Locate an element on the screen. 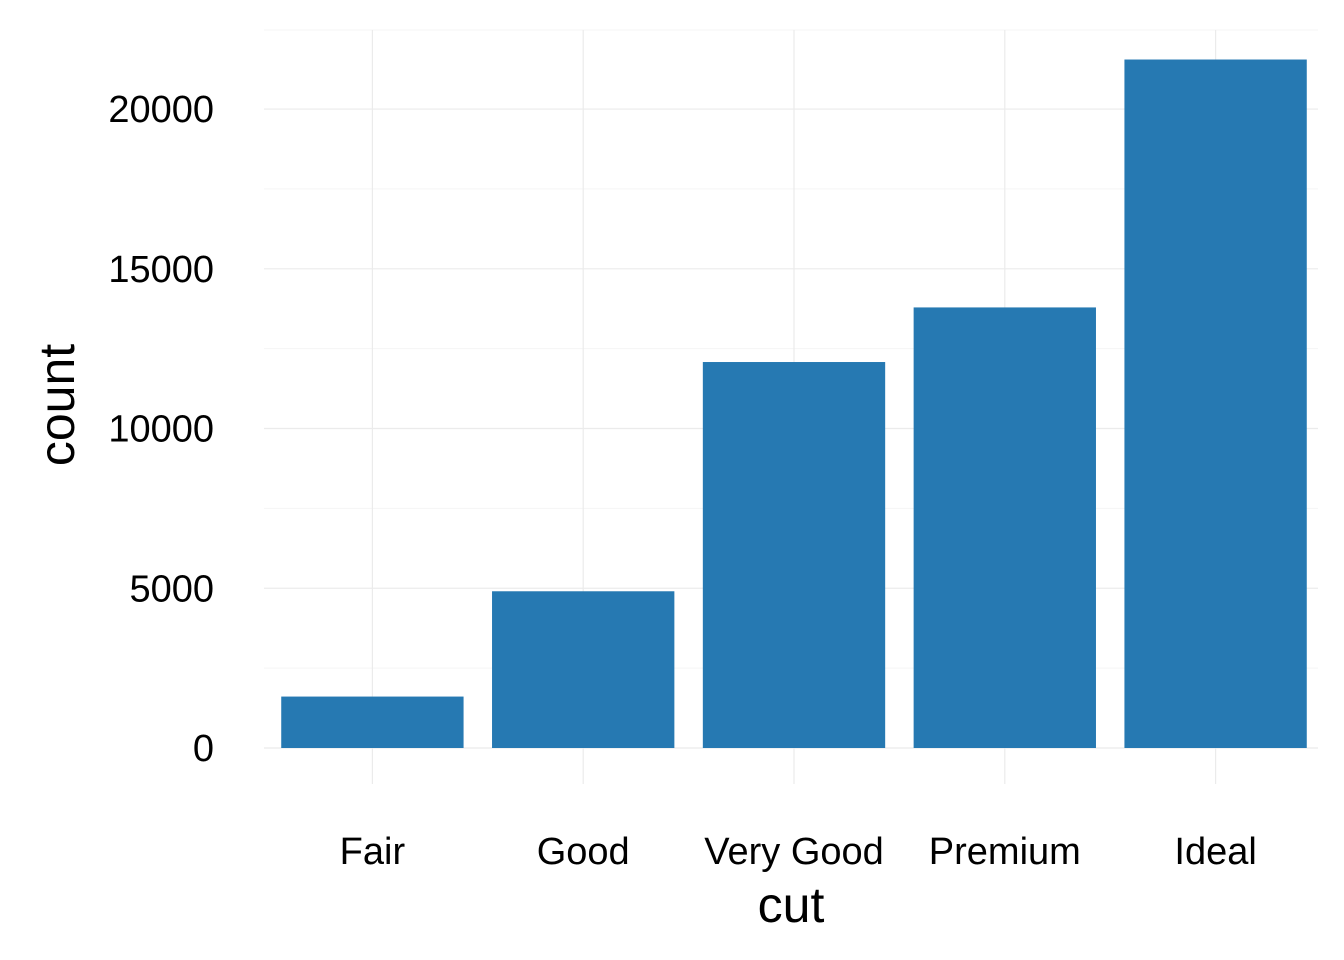  x-axis-title: cut is located at coordinates (791, 905).